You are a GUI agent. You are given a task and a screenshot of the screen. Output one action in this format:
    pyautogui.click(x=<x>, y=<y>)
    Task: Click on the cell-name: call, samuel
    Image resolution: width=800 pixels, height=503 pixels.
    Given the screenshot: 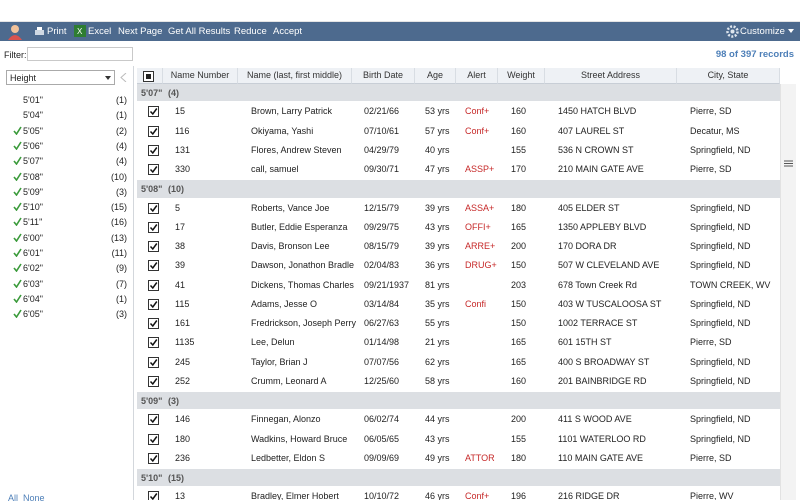 What is the action you would take?
    pyautogui.click(x=275, y=169)
    